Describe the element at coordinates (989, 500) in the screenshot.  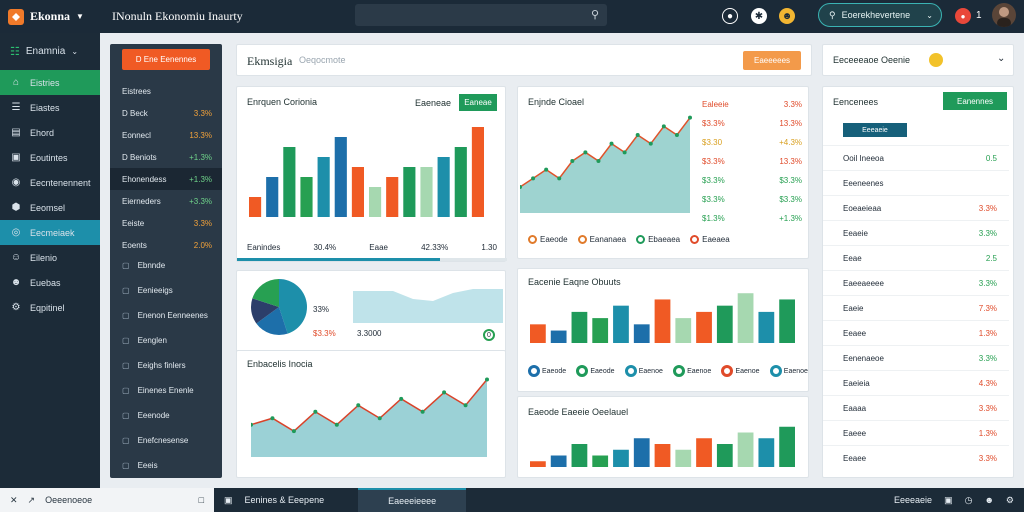
I see `user-icon: ☻` at that location.